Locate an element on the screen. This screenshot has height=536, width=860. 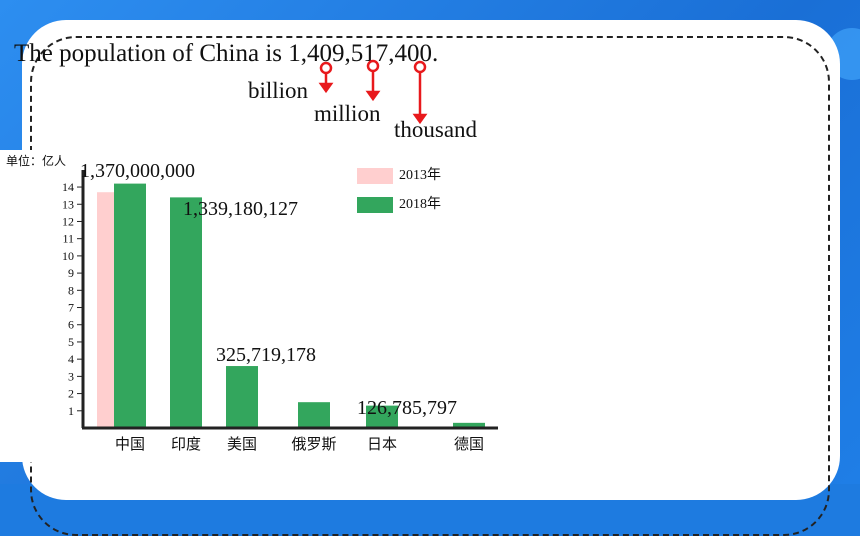
value-label-india: 1,339,180,127 is located at coordinates (240, 209).